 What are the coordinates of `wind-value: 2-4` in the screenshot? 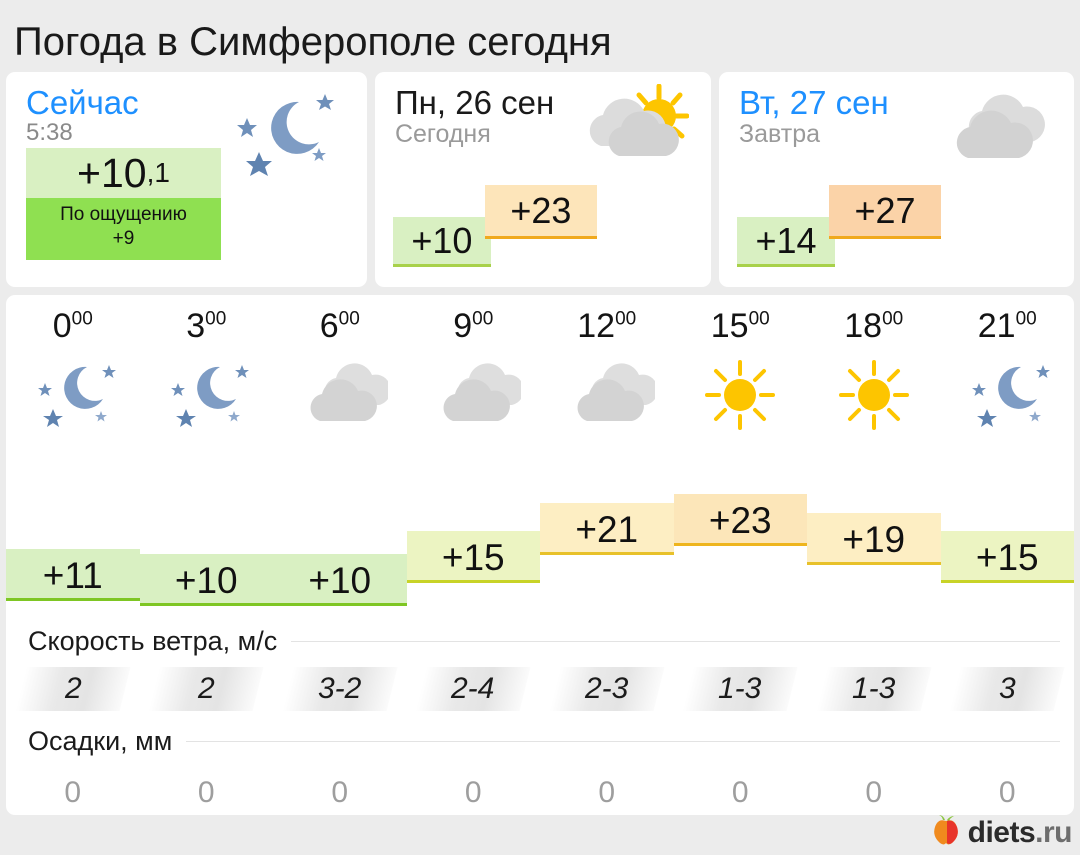 It's located at (473, 688).